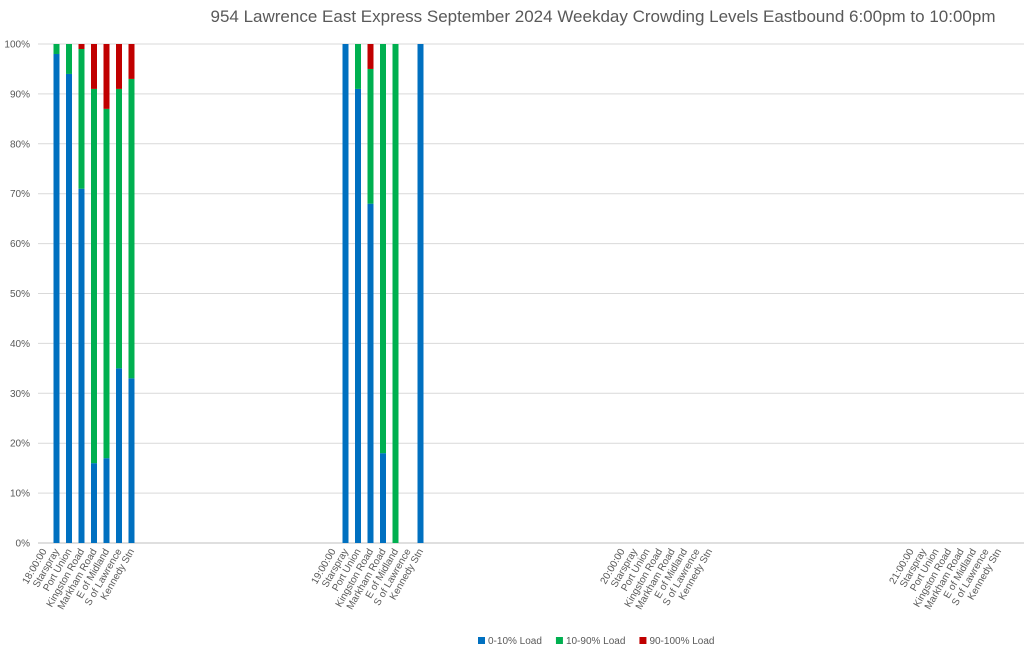 This screenshot has width=1024, height=657. Describe the element at coordinates (20, 244) in the screenshot. I see `y-tick-label: 60%` at that location.